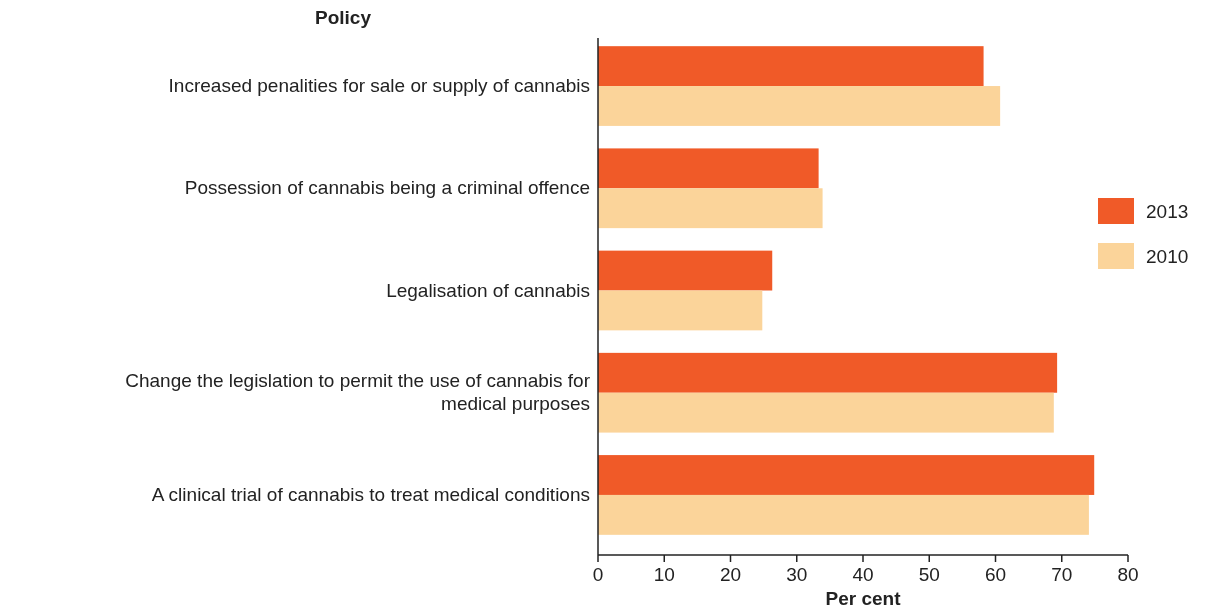 The image size is (1227, 615). I want to click on x-tick-label: 30, so click(797, 574).